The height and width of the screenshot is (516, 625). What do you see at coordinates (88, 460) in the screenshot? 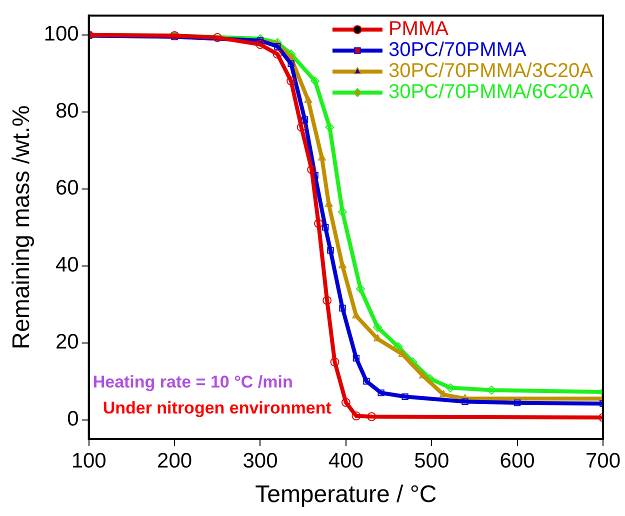
I see `x-tick-label: 100` at bounding box center [88, 460].